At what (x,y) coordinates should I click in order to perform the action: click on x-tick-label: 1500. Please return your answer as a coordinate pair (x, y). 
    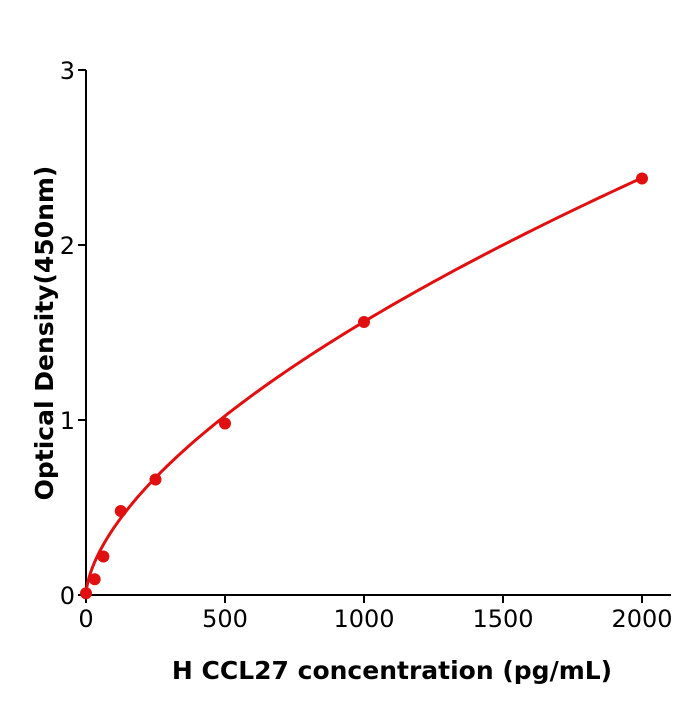
    Looking at the image, I should click on (502, 619).